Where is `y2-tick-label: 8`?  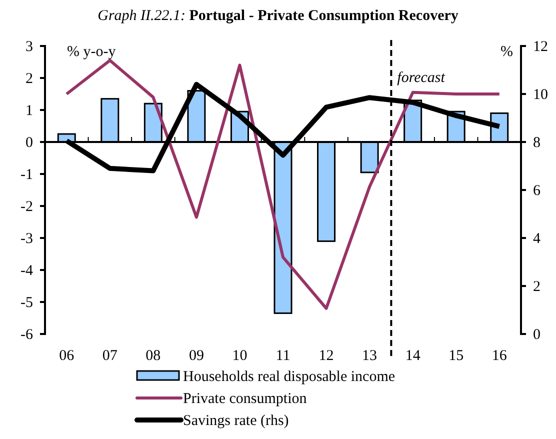 y2-tick-label: 8 is located at coordinates (536, 142).